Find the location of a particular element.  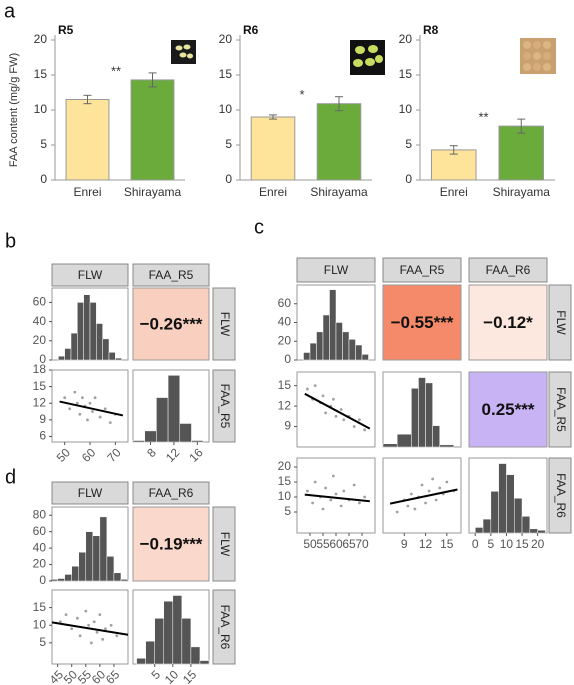

correlation-label: −0.55*** is located at coordinates (422, 322).